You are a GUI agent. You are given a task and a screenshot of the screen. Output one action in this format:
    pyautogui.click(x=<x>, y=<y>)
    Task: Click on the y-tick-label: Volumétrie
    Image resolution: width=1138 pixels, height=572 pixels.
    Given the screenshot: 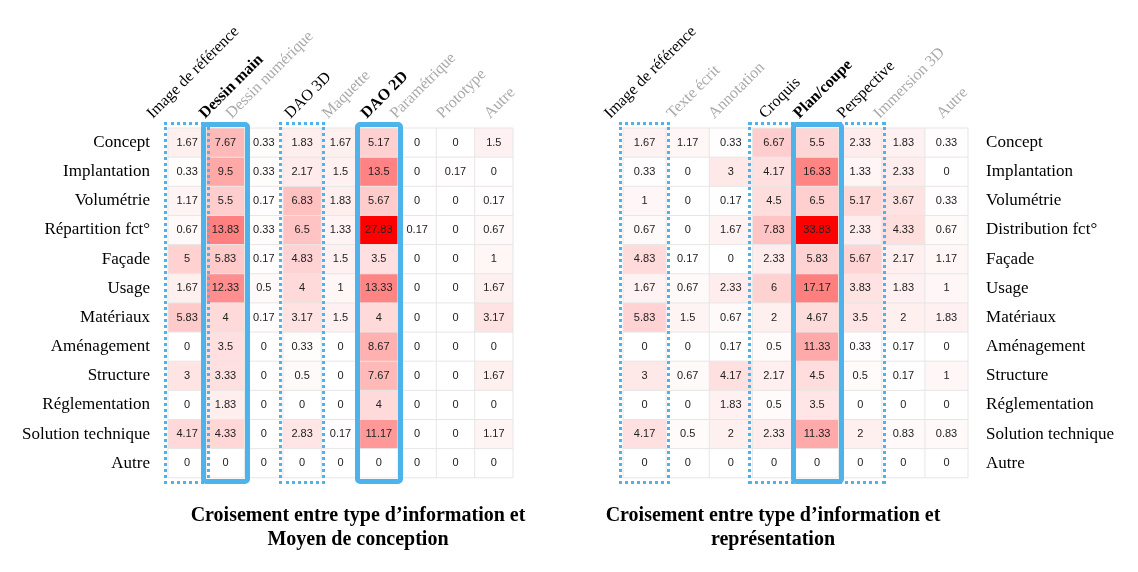 What is the action you would take?
    pyautogui.click(x=112, y=200)
    